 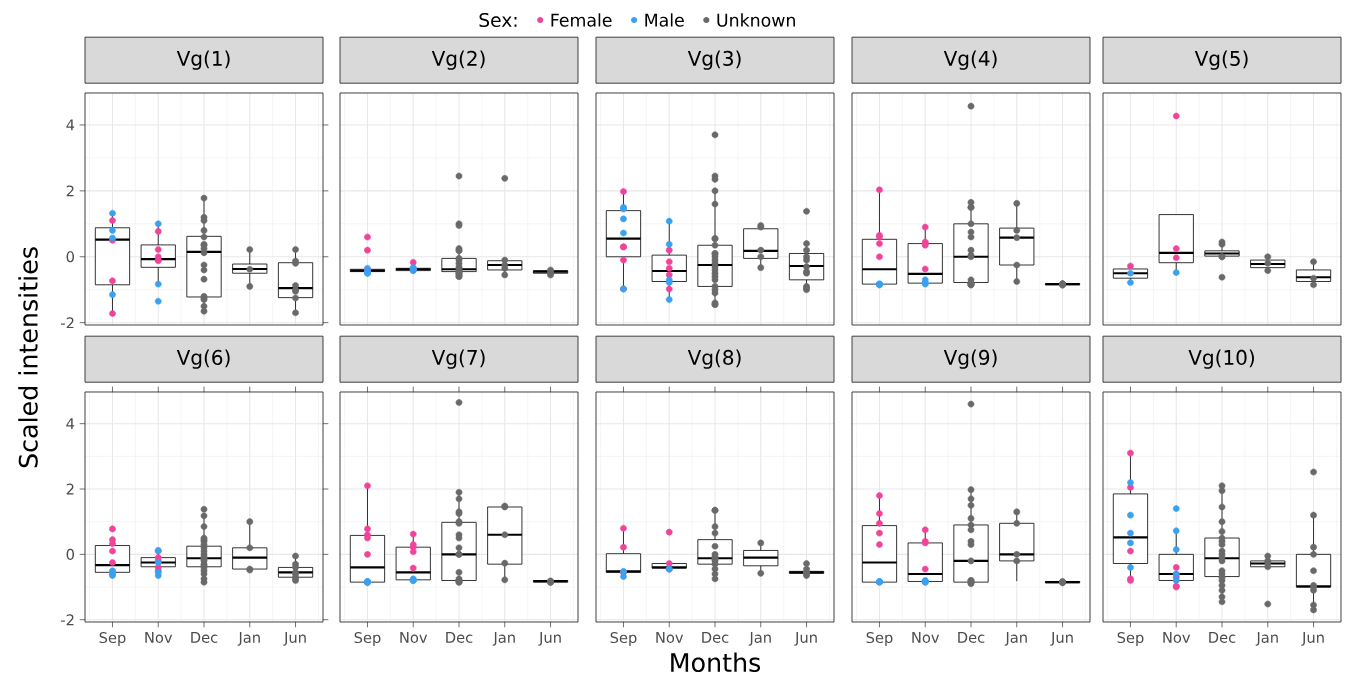 I want to click on x-axis-title: Months, so click(x=716, y=662).